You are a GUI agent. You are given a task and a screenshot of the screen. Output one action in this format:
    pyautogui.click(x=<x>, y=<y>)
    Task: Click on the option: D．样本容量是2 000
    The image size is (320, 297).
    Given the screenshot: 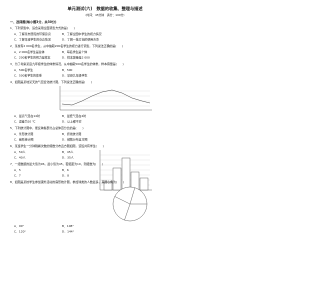 What is the action you would take?
    pyautogui.click(x=76, y=57)
    